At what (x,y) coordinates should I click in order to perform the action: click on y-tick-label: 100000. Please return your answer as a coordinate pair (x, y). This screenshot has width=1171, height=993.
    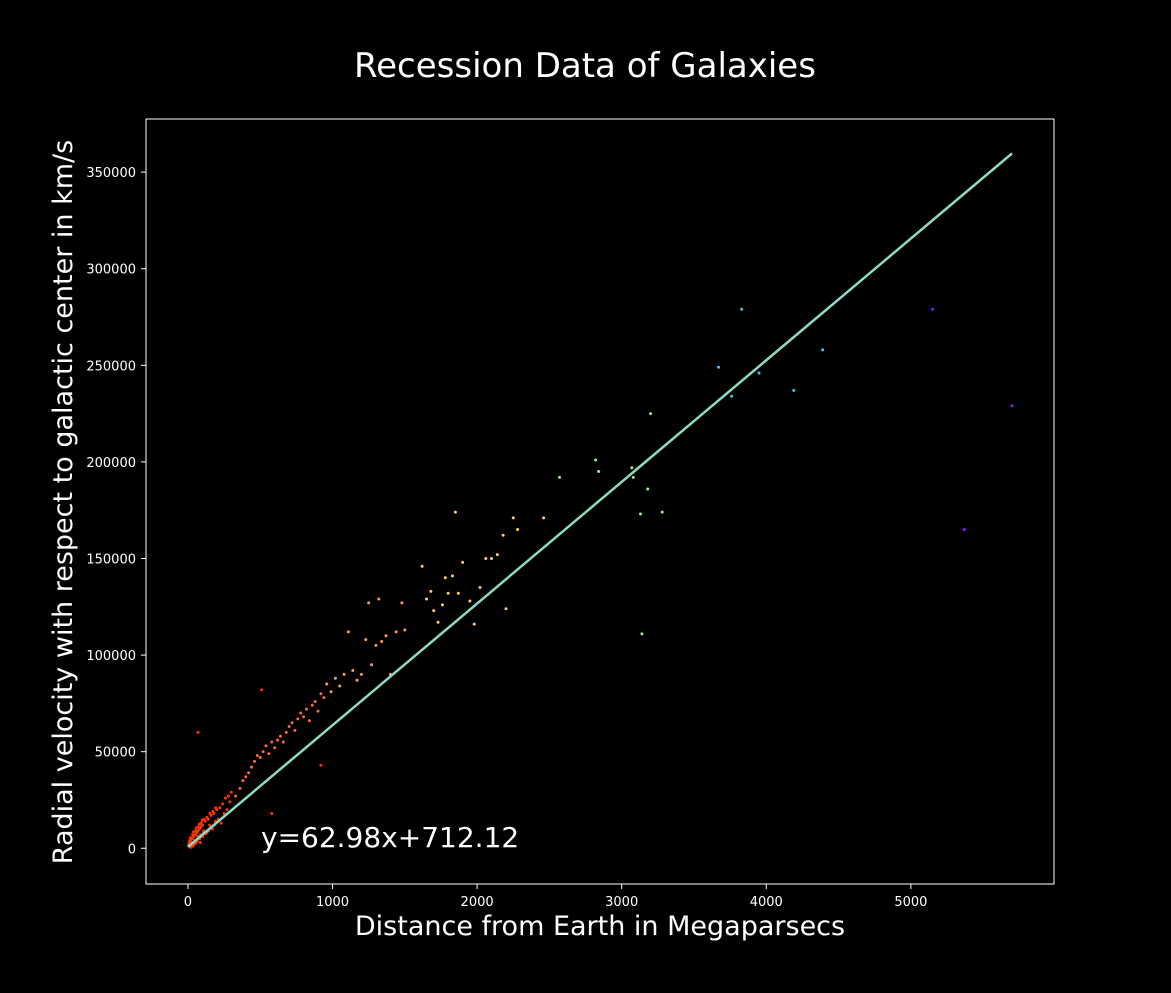
    Looking at the image, I should click on (111, 656).